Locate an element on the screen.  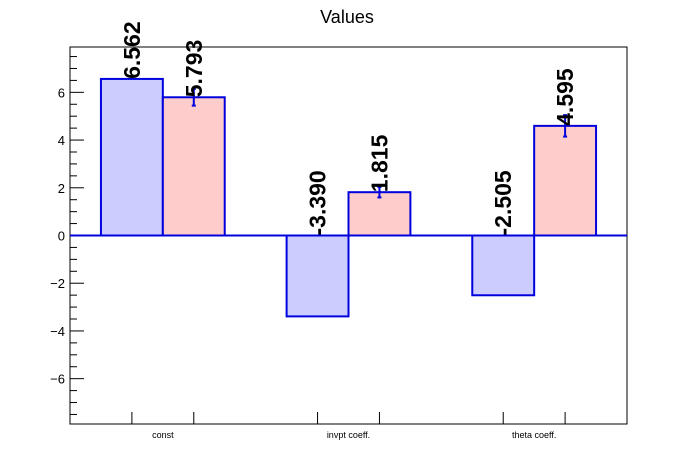
x-tick-label: invpt coeff. is located at coordinates (348, 435).